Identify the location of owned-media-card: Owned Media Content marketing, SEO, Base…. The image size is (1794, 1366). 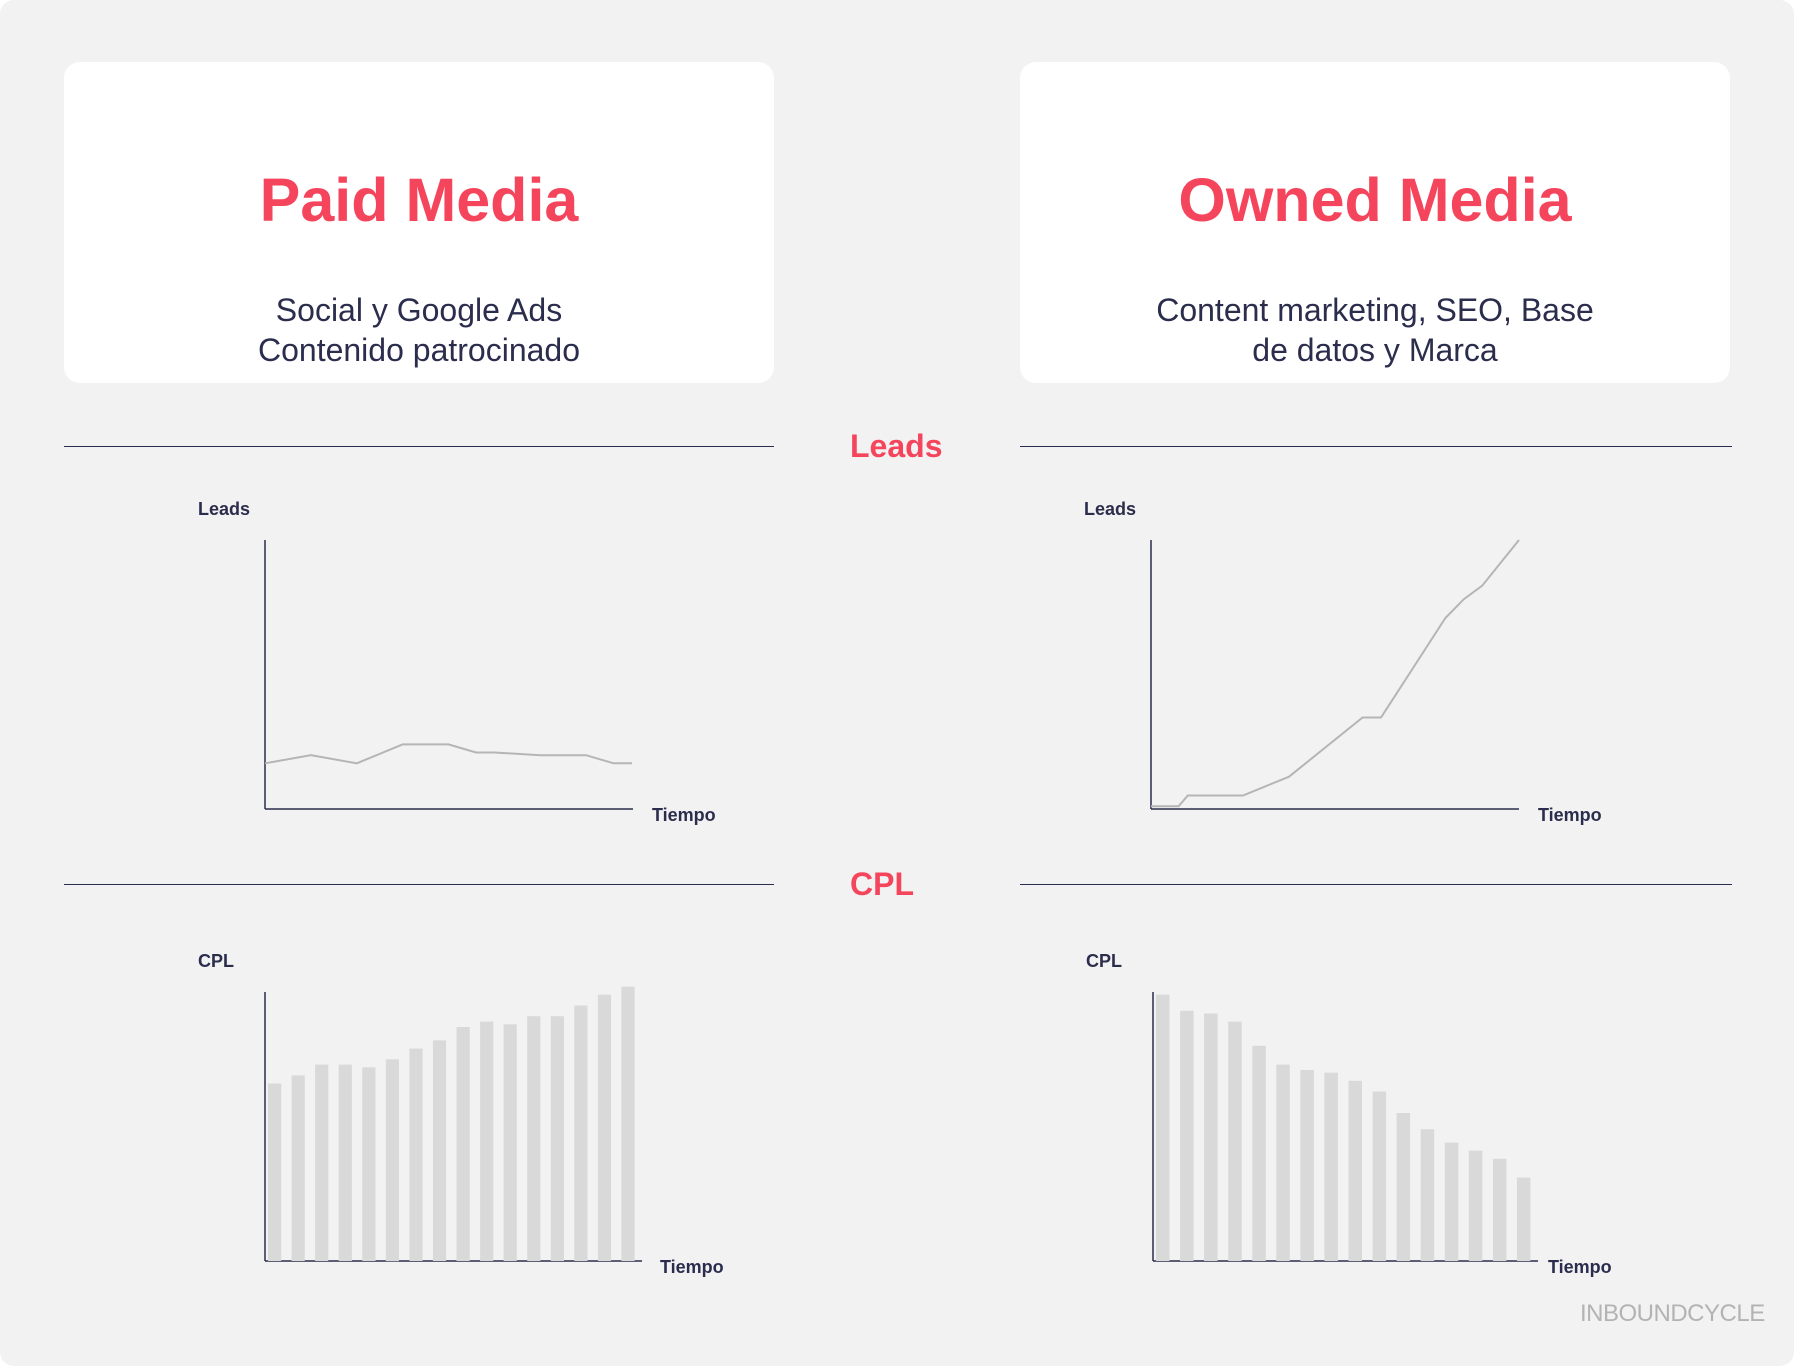
(1375, 222).